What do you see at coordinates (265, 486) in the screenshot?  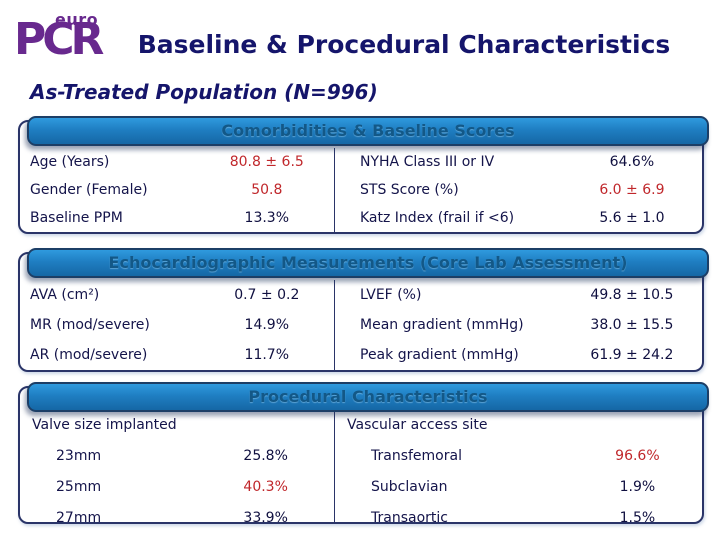 I see `row-value: 40.3%` at bounding box center [265, 486].